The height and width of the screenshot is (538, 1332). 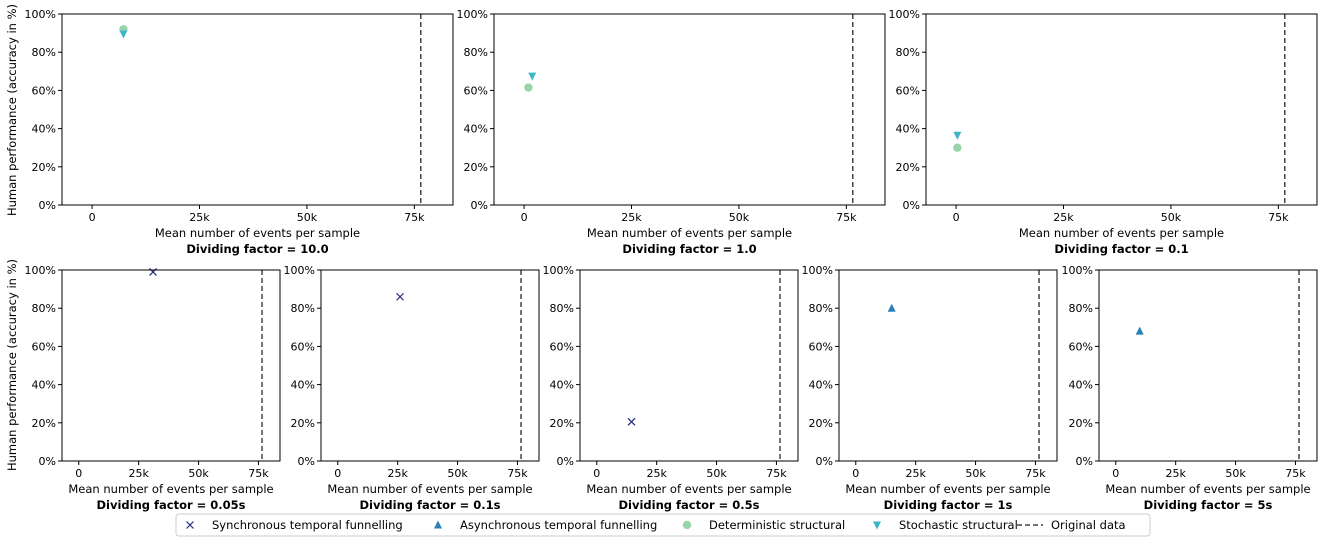 What do you see at coordinates (558, 525) in the screenshot?
I see `legend-label: Asynchronous temporal funnelling` at bounding box center [558, 525].